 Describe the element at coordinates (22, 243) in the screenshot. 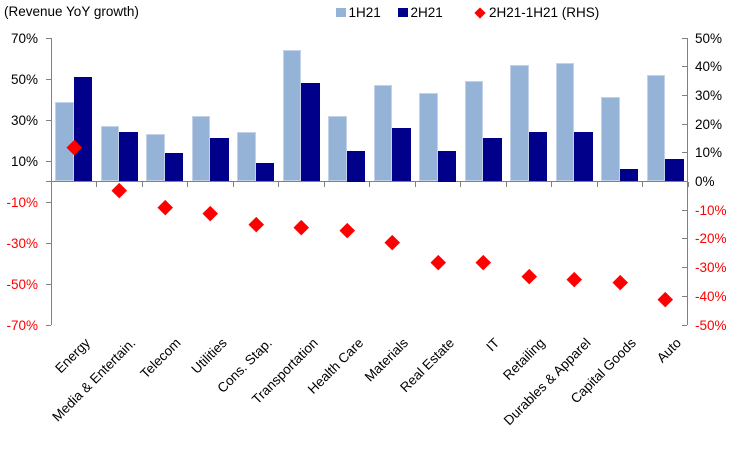

I see `left-axis-label: -30%` at that location.